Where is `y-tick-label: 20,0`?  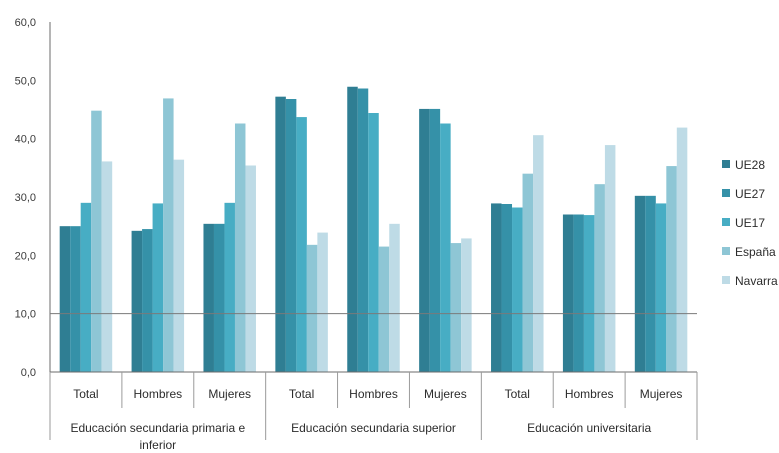
y-tick-label: 20,0 is located at coordinates (25, 256).